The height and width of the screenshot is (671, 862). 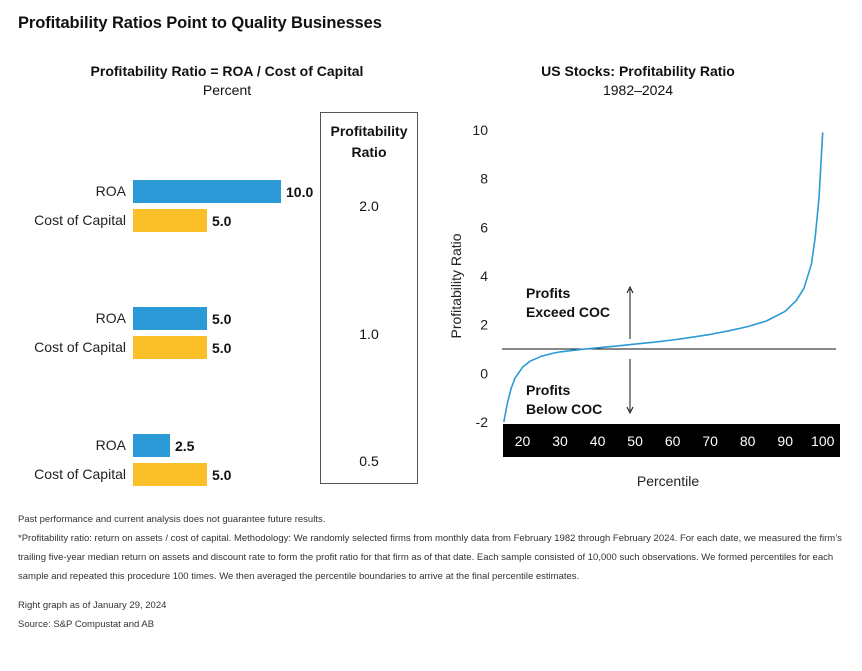 I want to click on x-axis-label: Percentile, so click(x=668, y=481).